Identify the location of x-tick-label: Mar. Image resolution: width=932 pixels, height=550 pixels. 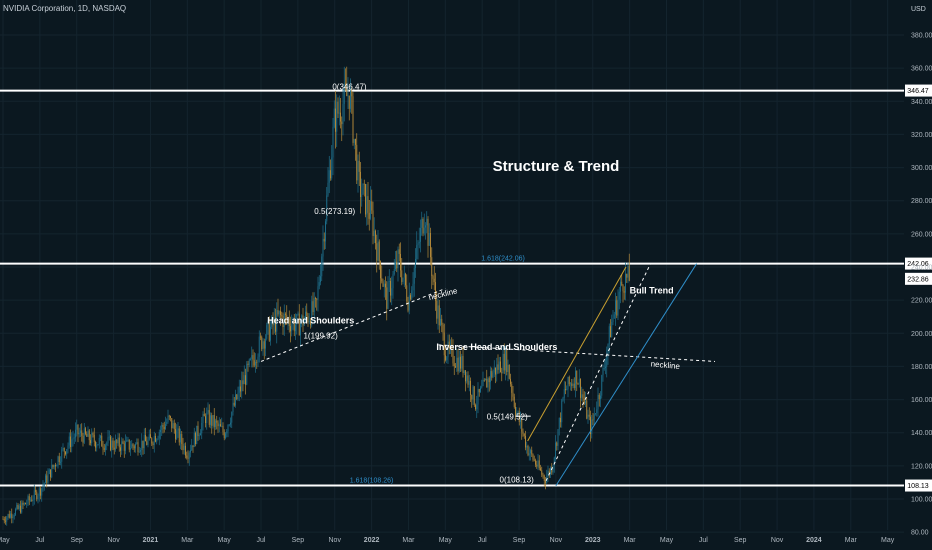
(851, 540).